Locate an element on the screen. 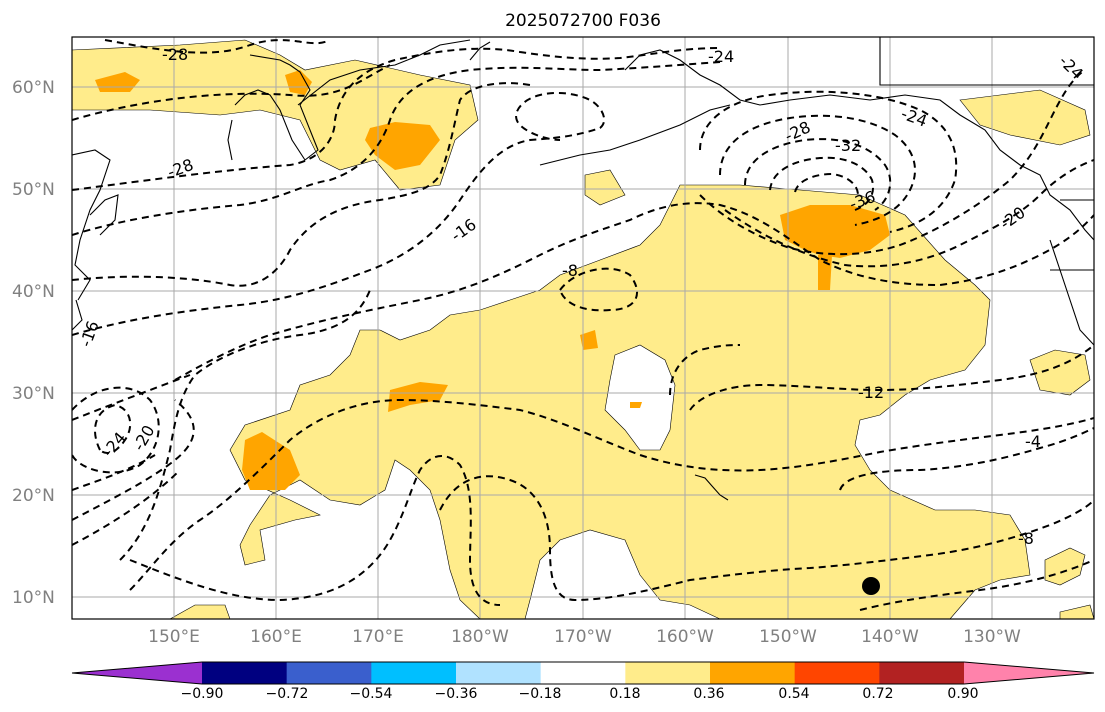 This screenshot has width=1105, height=712. colorbar-tick-label: 0.72 is located at coordinates (877, 694).